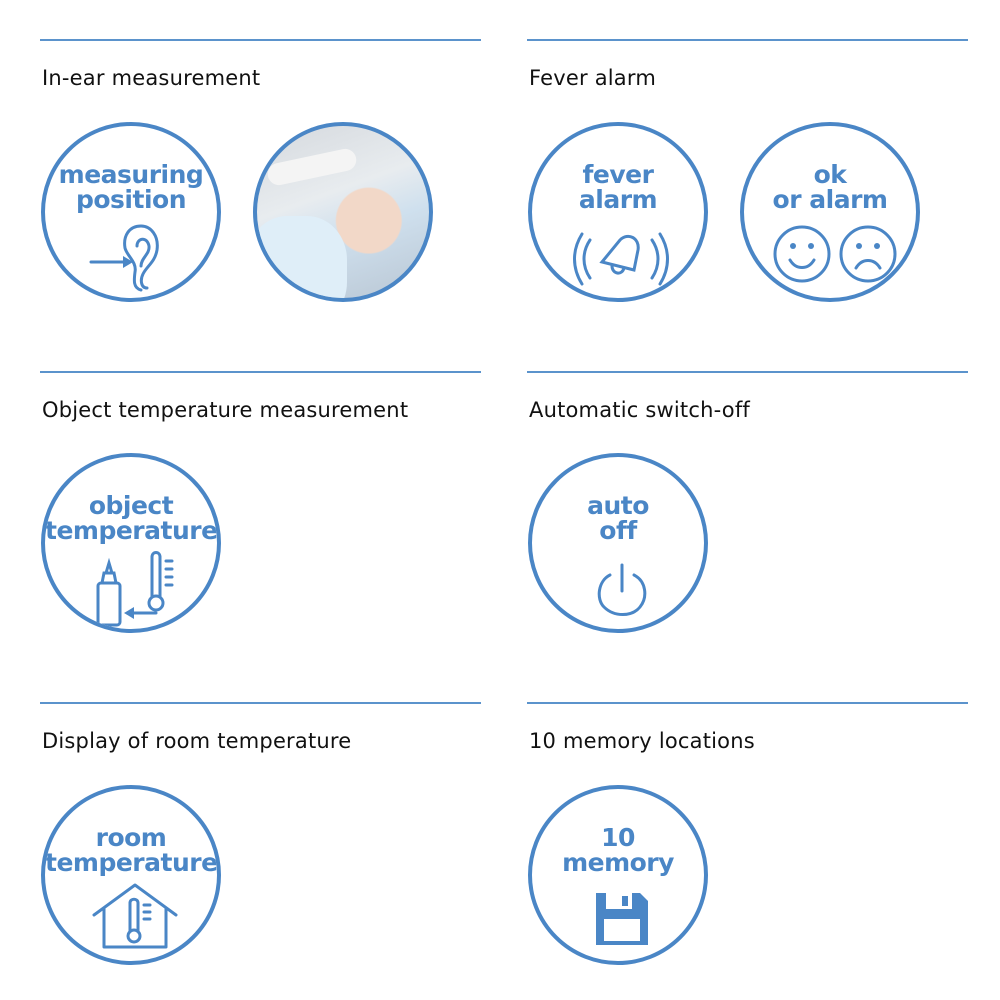 Image resolution: width=1000 pixels, height=1000 pixels. I want to click on badge-line: or alarm, so click(830, 199).